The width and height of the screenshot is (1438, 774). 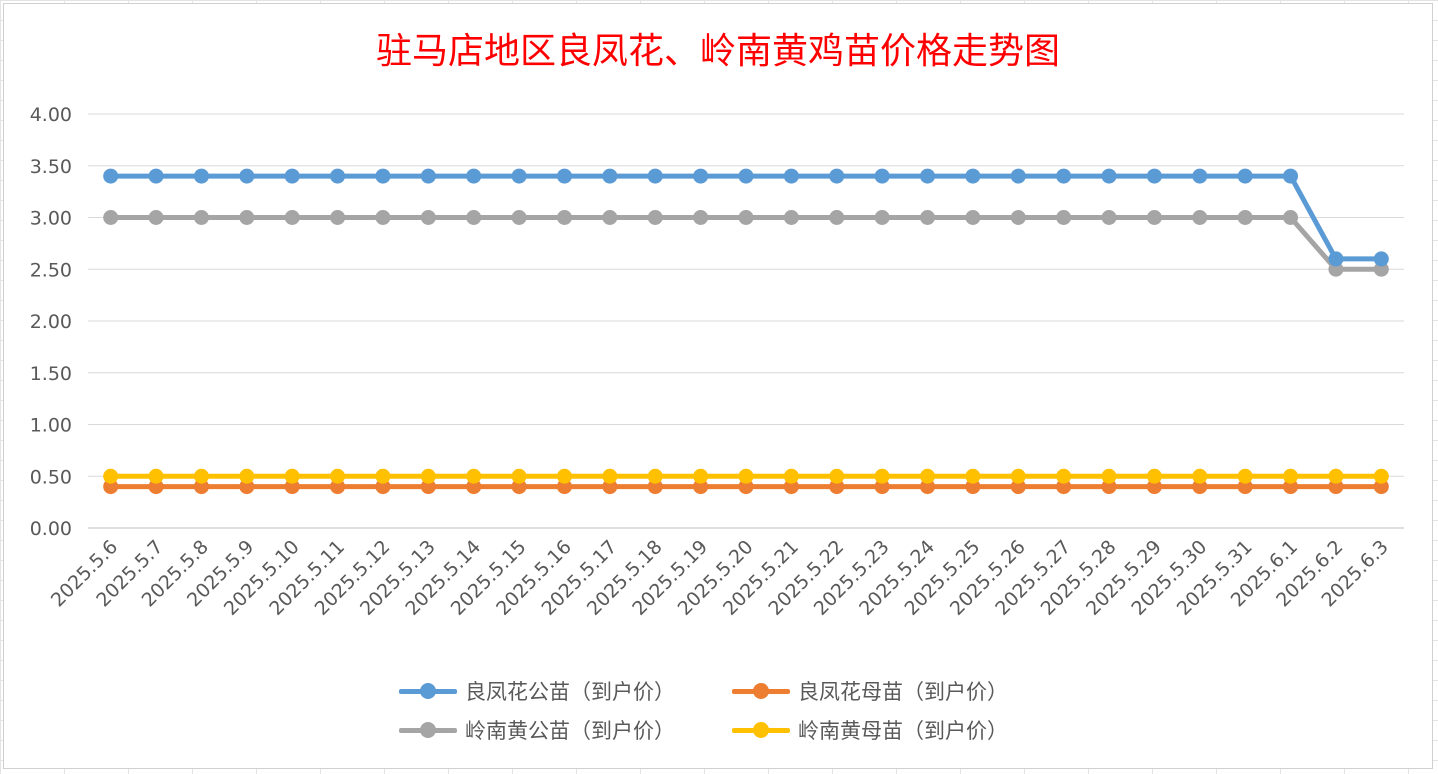 What do you see at coordinates (869, 730) in the screenshot?
I see `legend-item-series-4: 岭南黄母苗（到户价）` at bounding box center [869, 730].